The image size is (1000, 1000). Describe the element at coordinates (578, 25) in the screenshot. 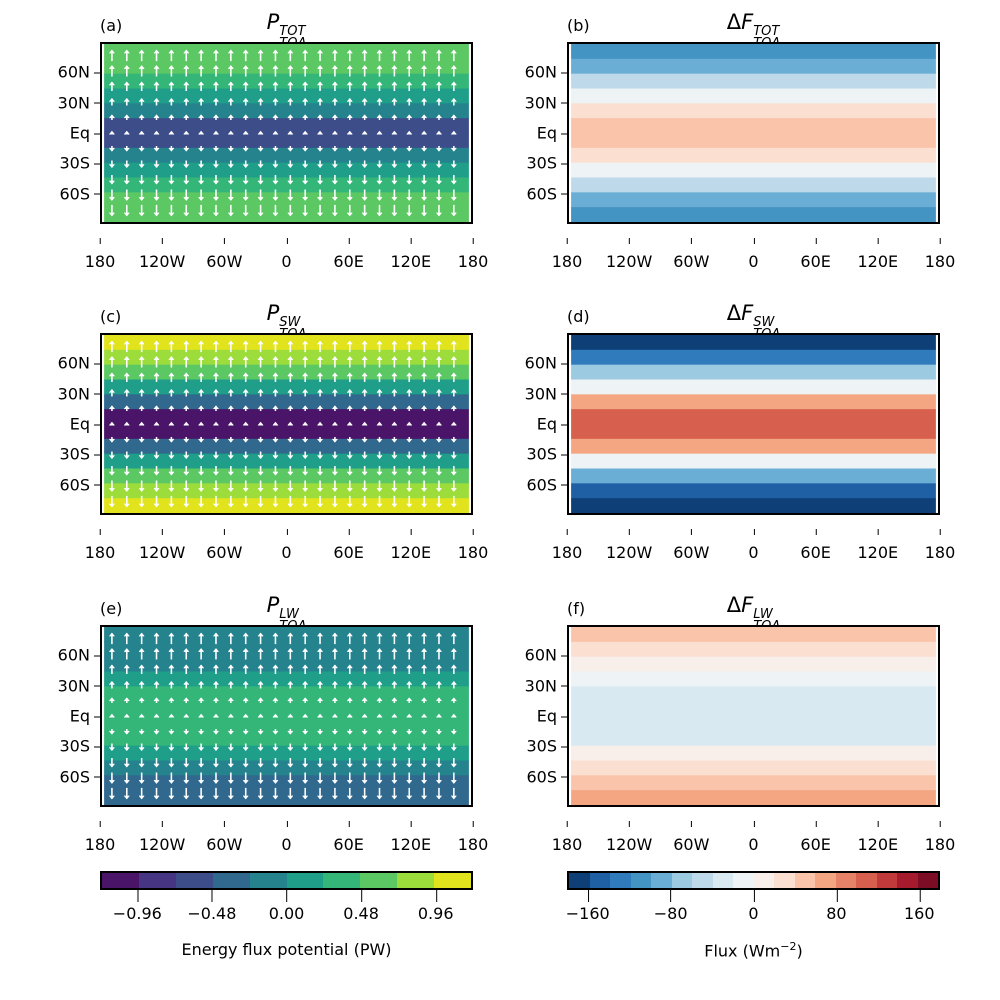

I see `panel-label: (b)` at that location.